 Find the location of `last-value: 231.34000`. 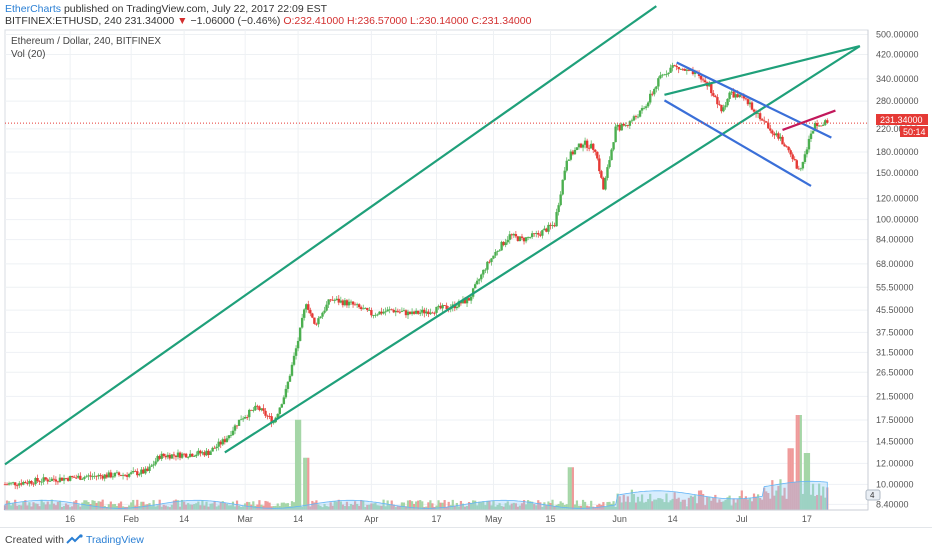

last-value: 231.34000 is located at coordinates (149, 21).